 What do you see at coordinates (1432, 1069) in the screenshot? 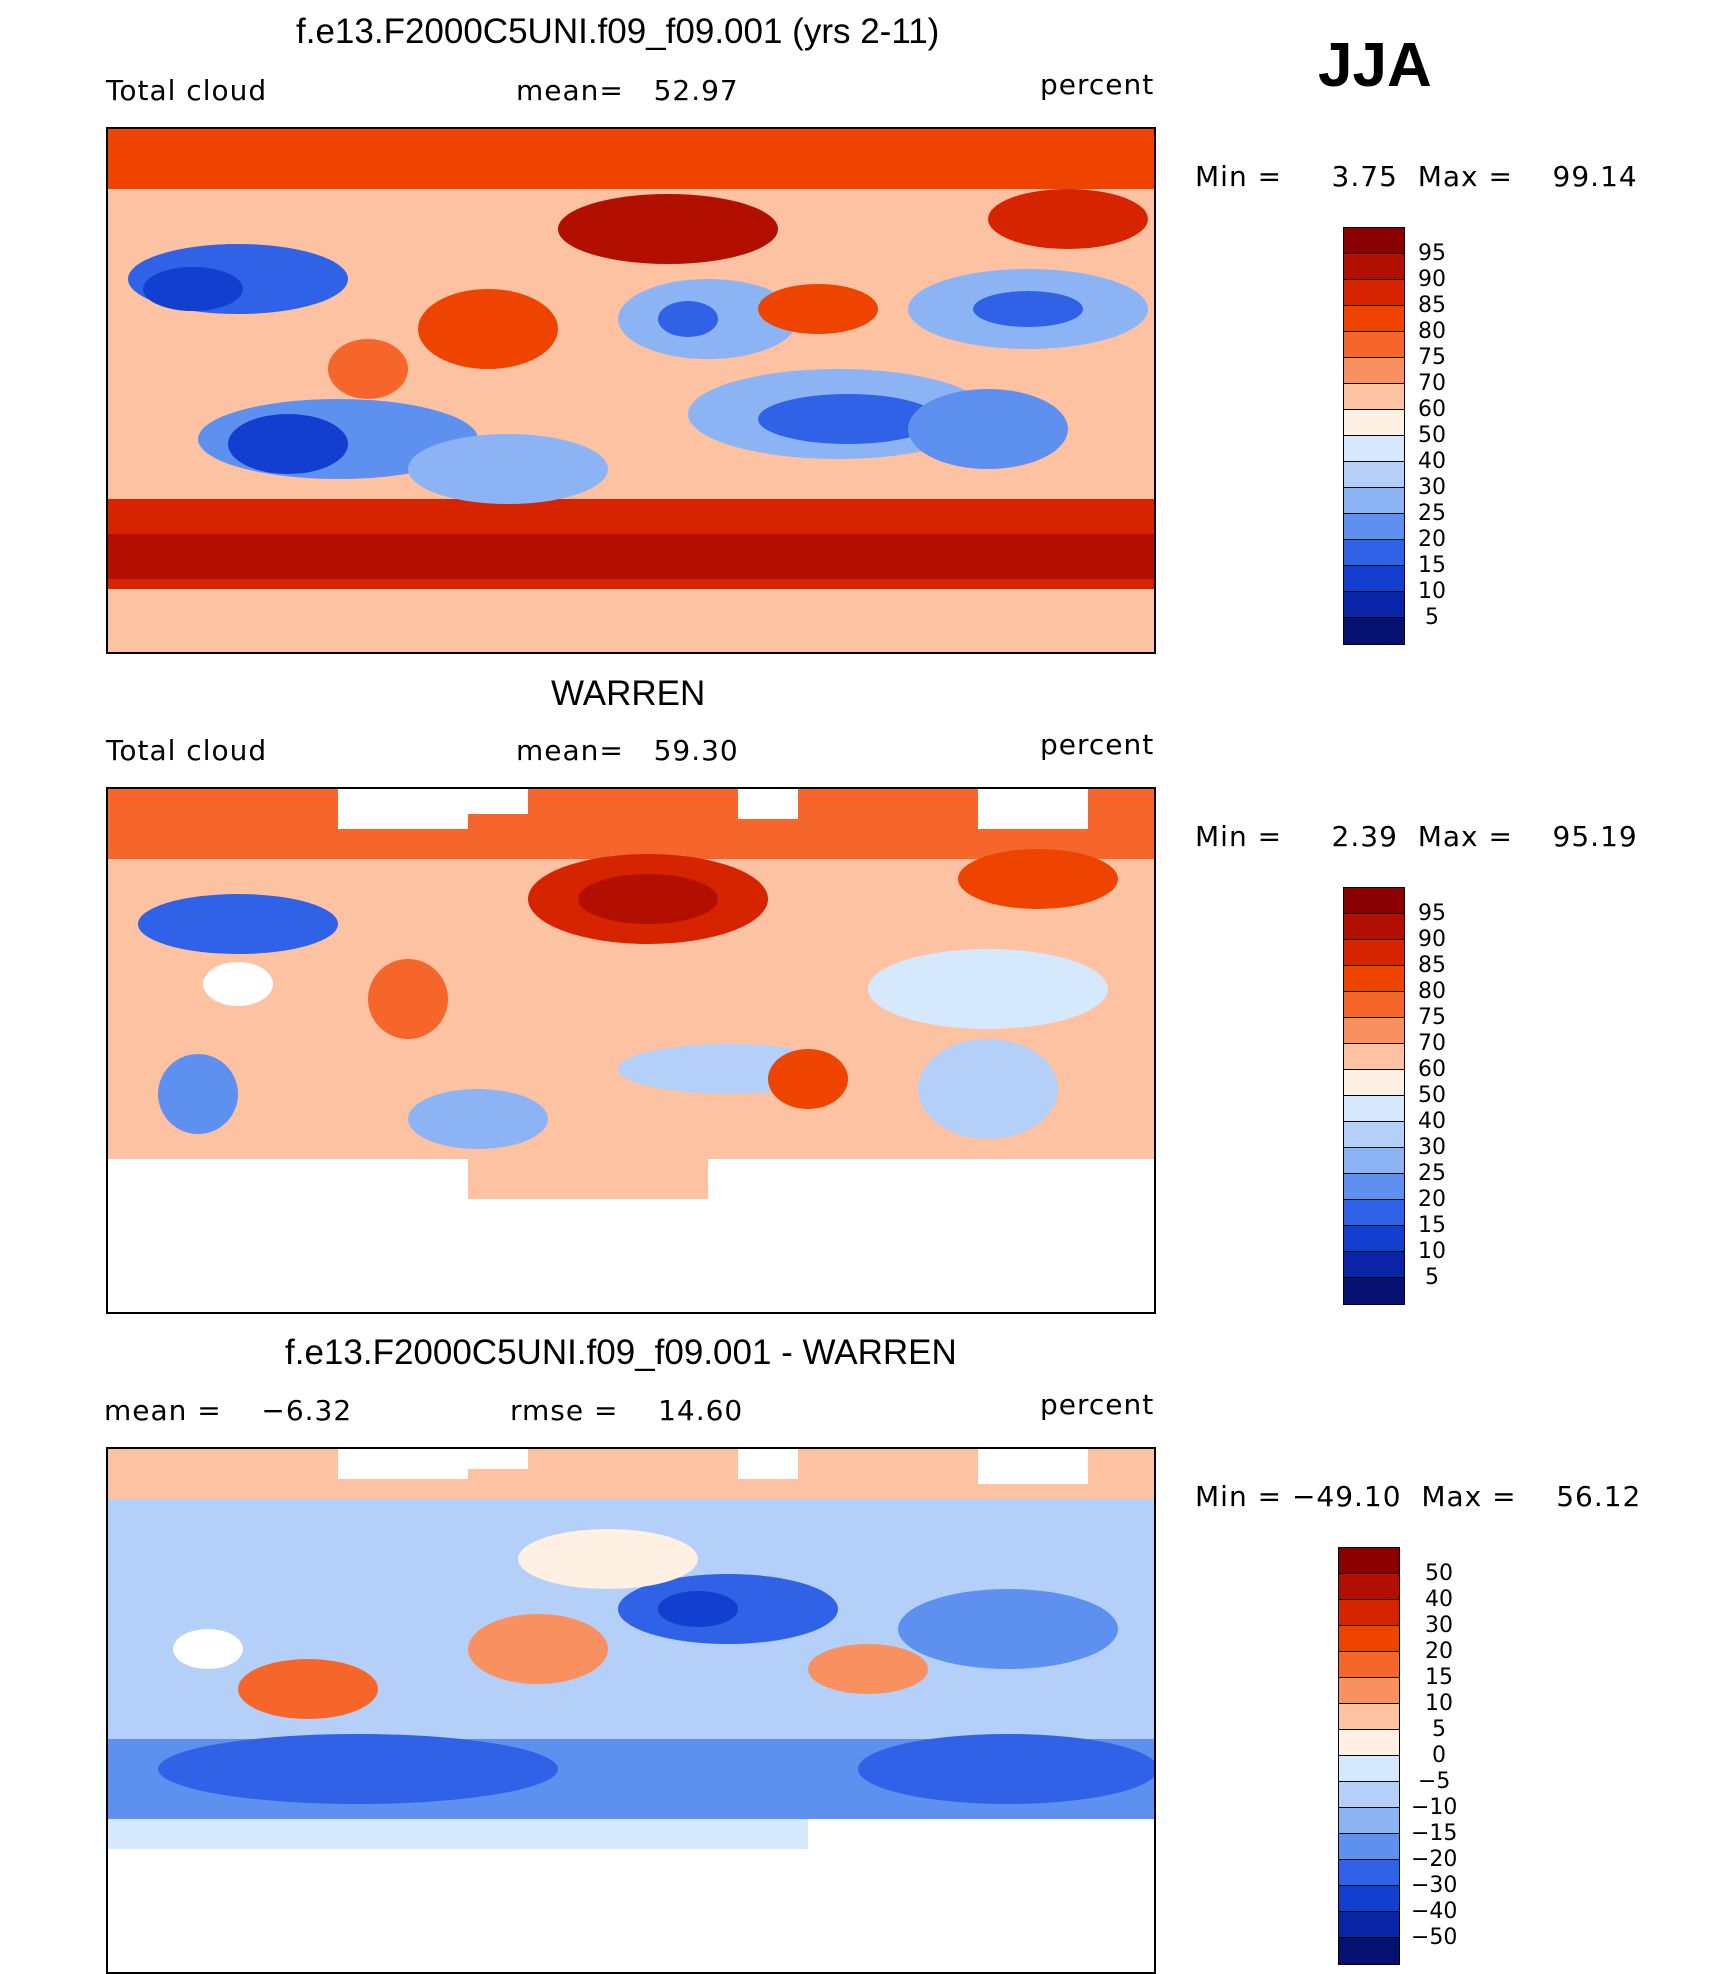
I see `panel2-cbar-tick: 60` at bounding box center [1432, 1069].